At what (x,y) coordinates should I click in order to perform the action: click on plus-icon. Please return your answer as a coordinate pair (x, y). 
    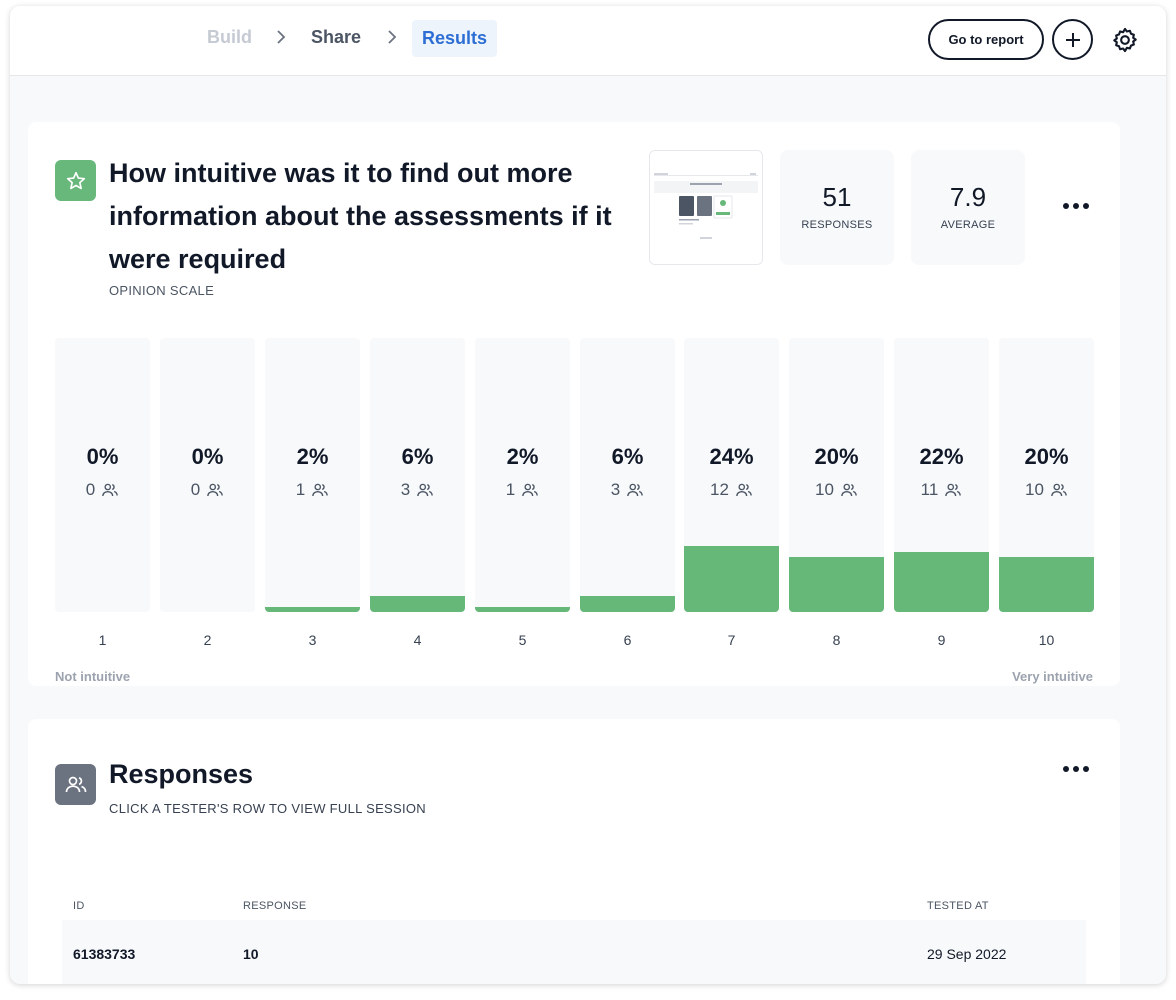
    Looking at the image, I should click on (1072, 39).